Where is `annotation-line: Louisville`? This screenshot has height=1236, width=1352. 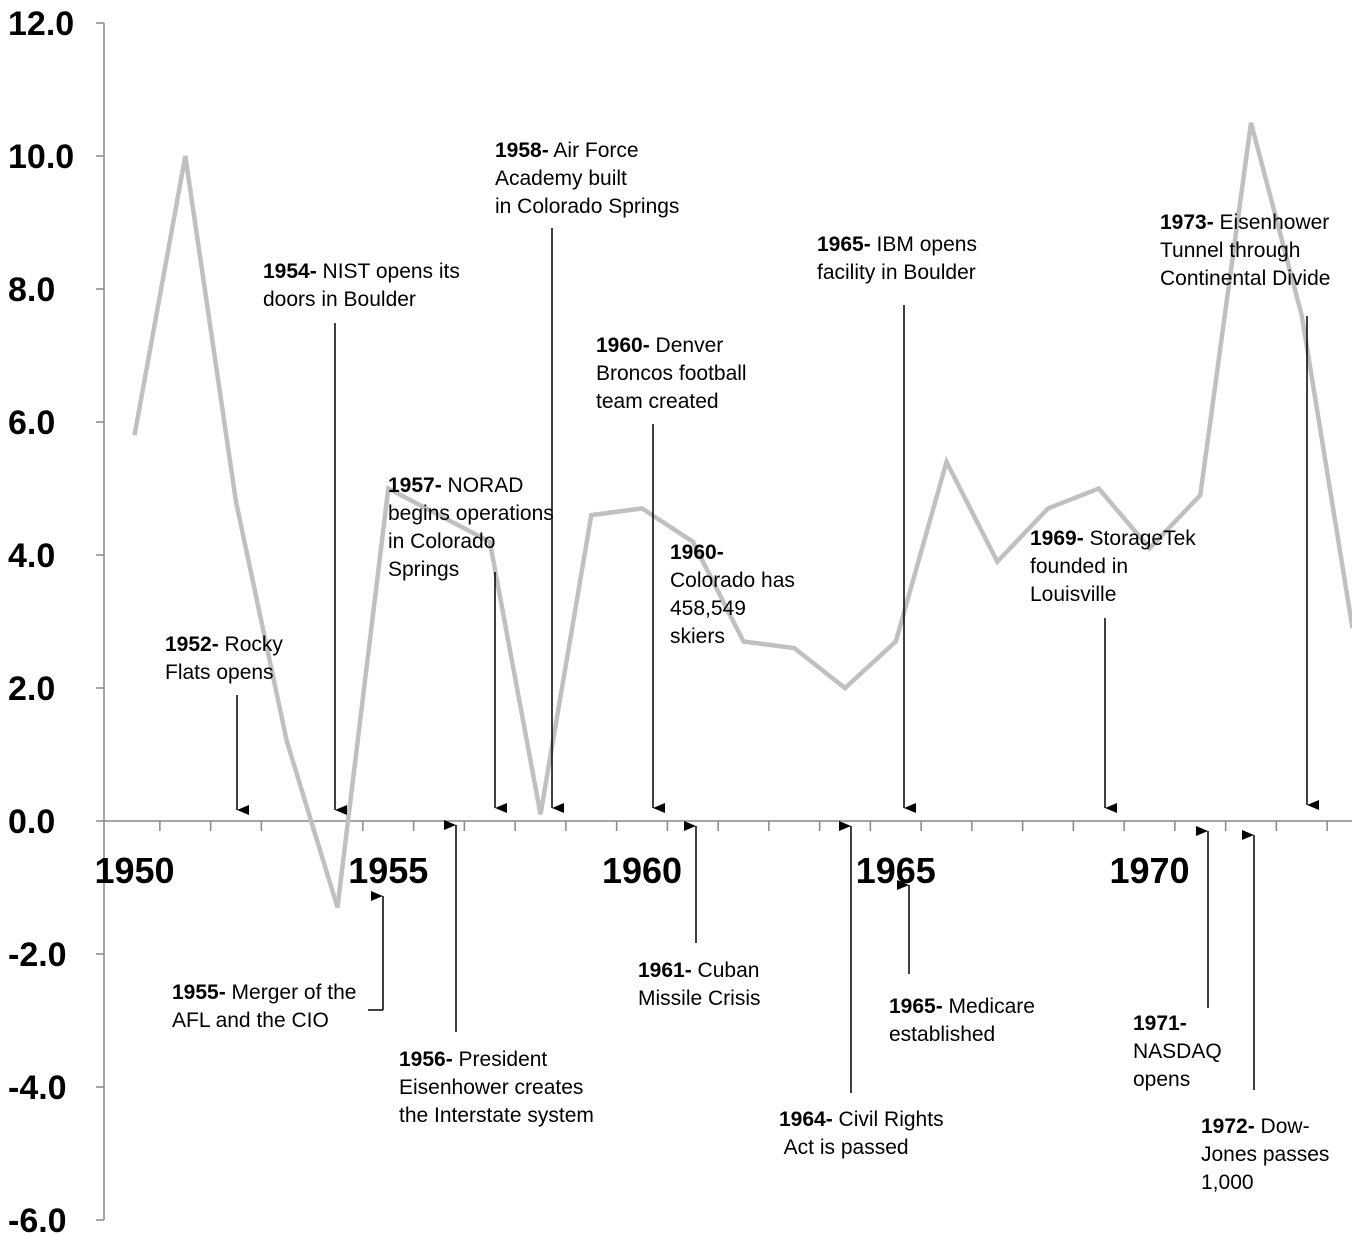 annotation-line: Louisville is located at coordinates (1073, 594).